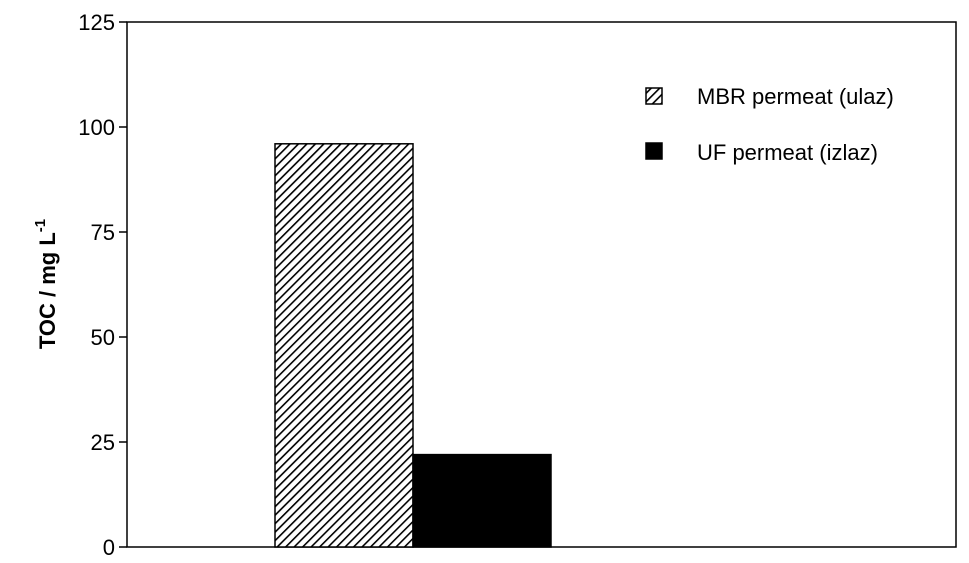 This screenshot has height=563, width=969. Describe the element at coordinates (103, 232) in the screenshot. I see `y-tick-label-3: 75` at that location.